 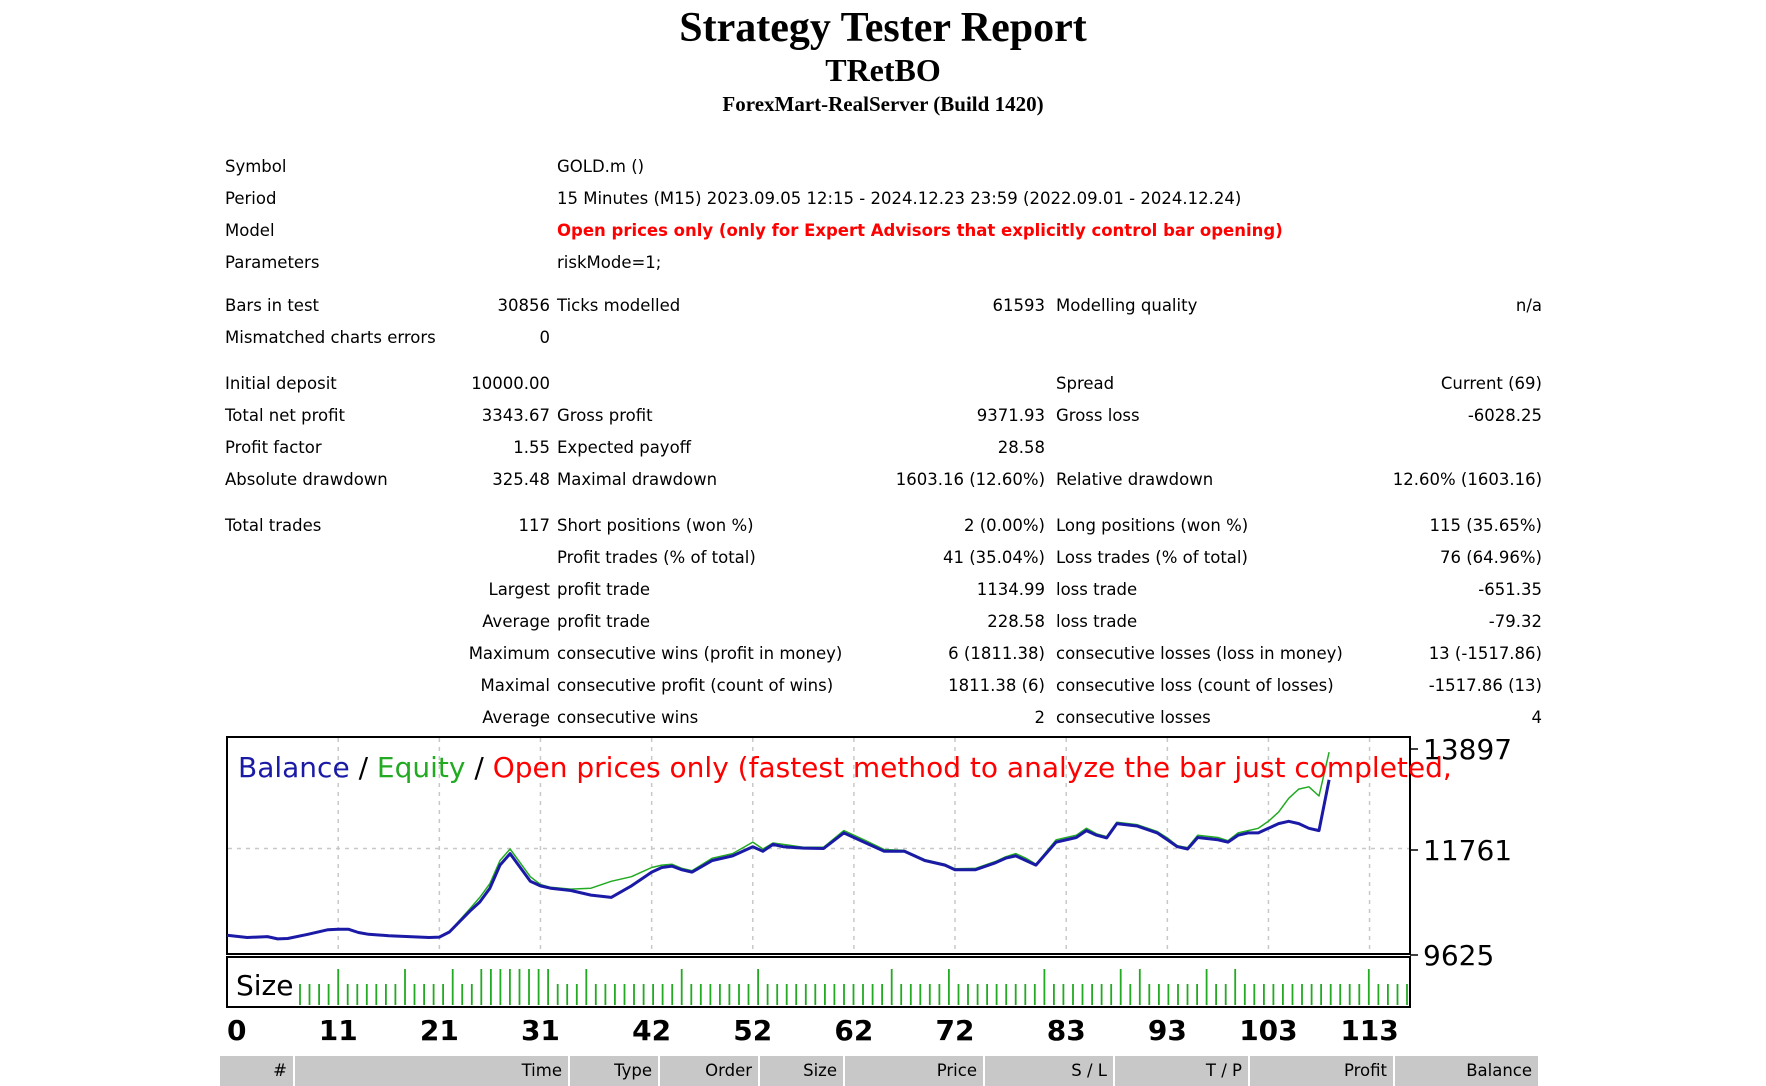 I want to click on x-tick-label: 72, so click(x=955, y=1030).